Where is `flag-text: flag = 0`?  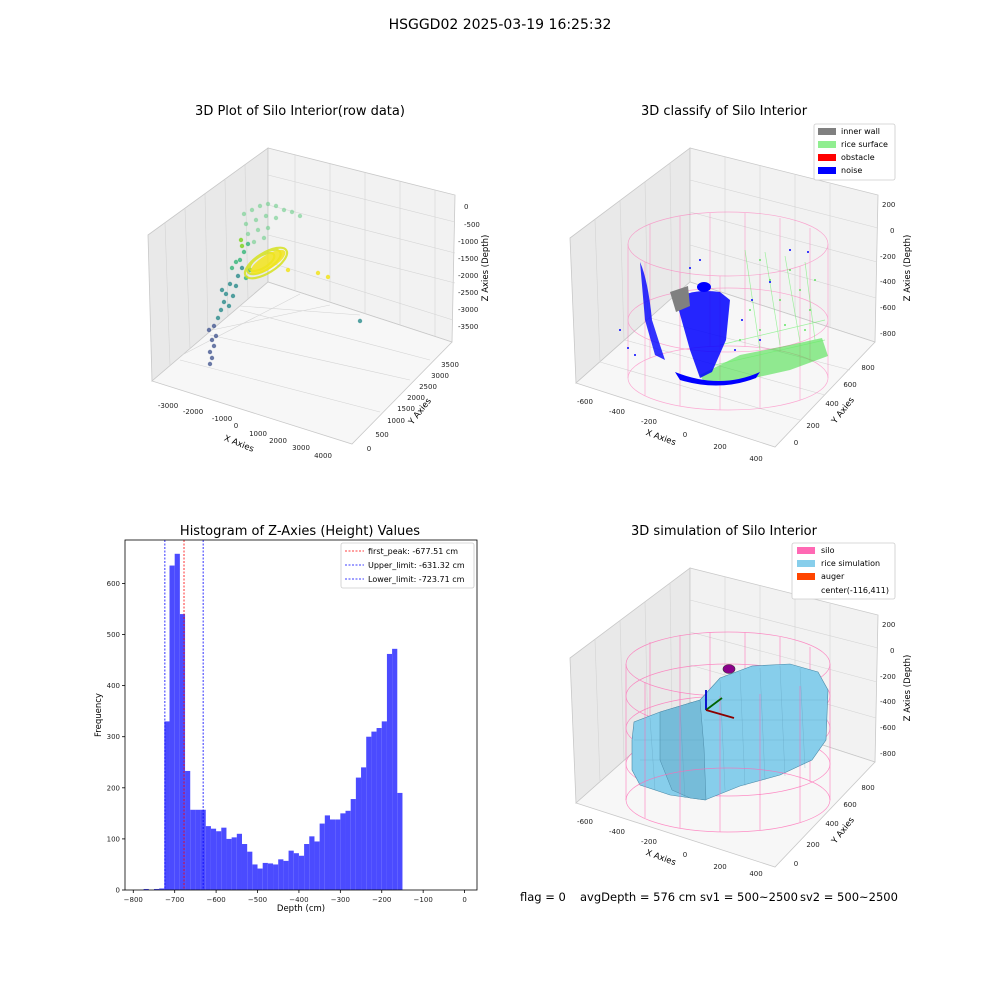 flag-text: flag = 0 is located at coordinates (543, 897).